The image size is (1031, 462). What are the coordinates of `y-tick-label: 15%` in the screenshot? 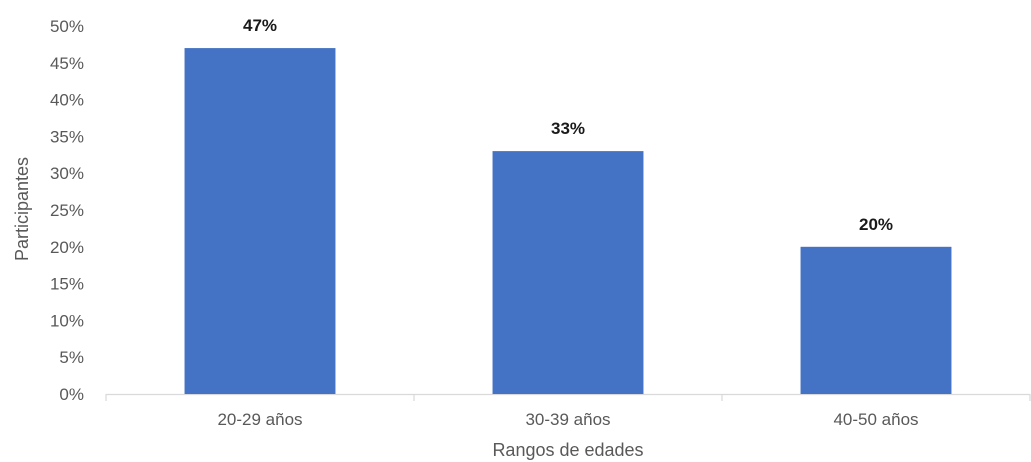 It's located at (67, 284).